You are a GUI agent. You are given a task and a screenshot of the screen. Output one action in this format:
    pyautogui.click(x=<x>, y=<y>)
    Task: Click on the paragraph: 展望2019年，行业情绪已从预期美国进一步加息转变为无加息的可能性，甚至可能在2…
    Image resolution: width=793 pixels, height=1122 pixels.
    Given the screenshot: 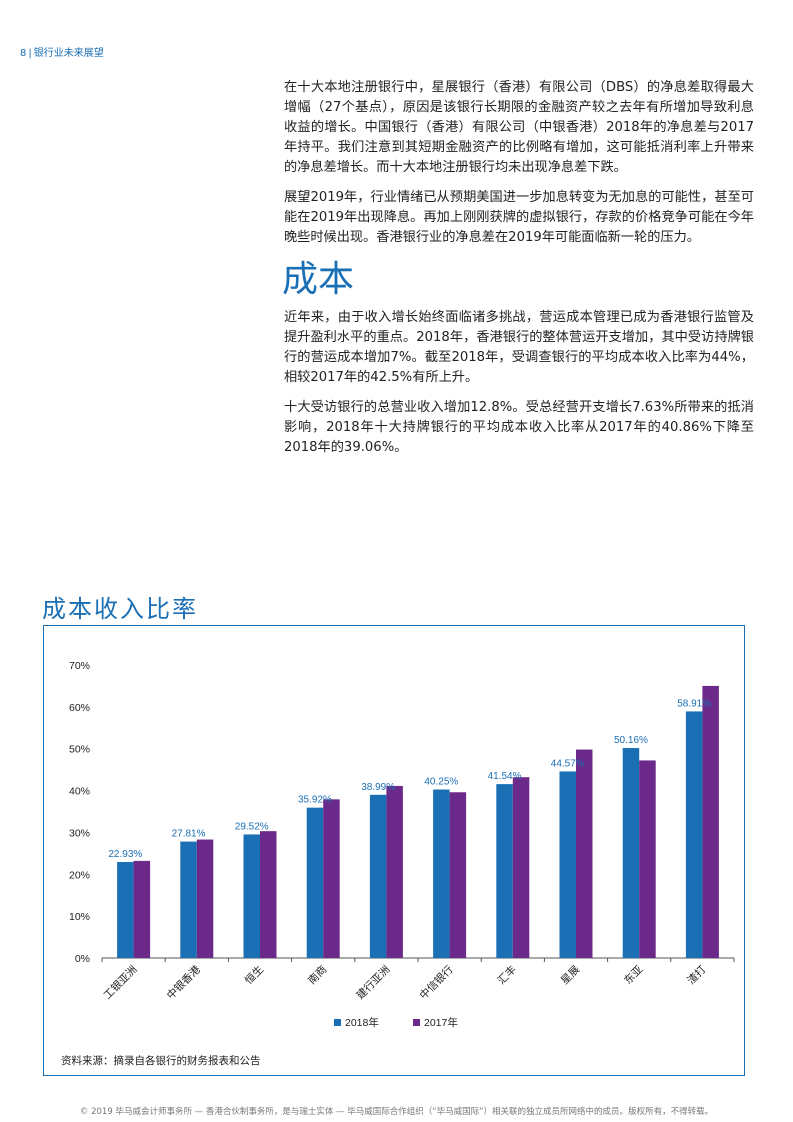 What is the action you would take?
    pyautogui.click(x=519, y=217)
    